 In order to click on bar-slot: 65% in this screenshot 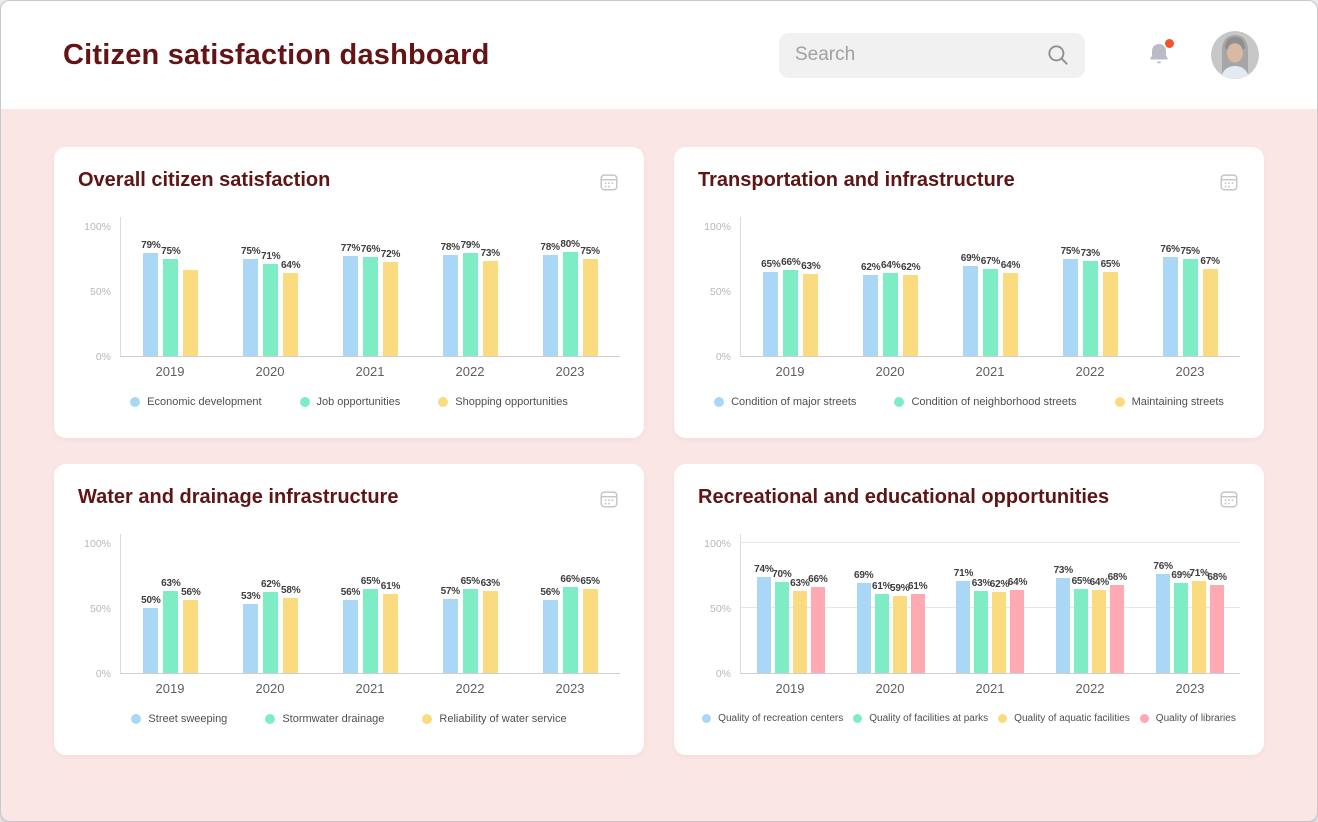, I will do `click(1110, 291)`.